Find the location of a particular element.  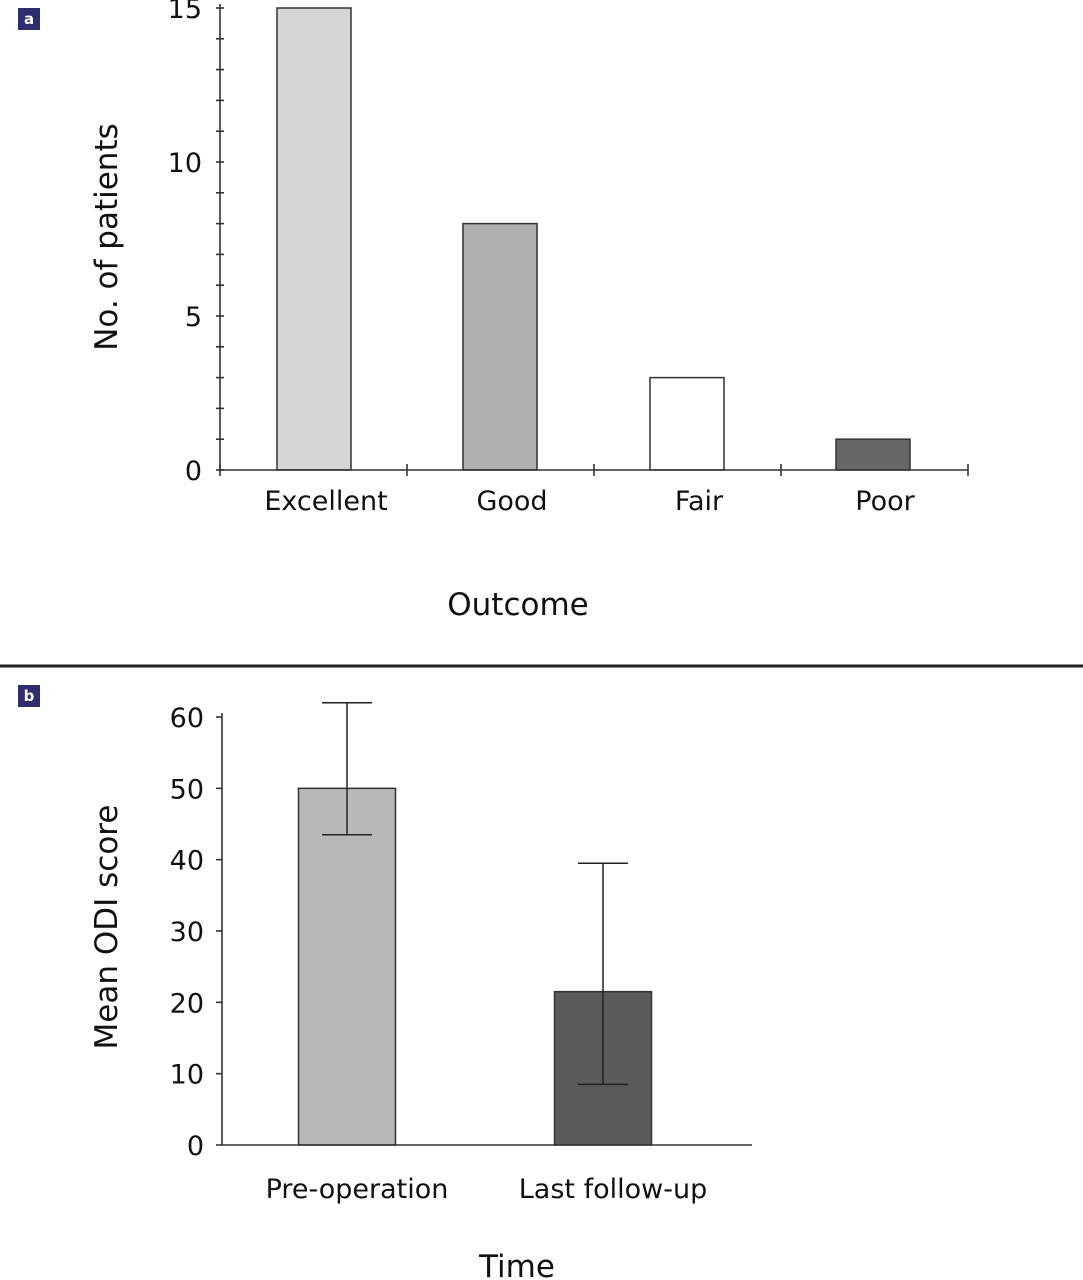

panel-a-x-tick-label: Excellent is located at coordinates (325, 501).